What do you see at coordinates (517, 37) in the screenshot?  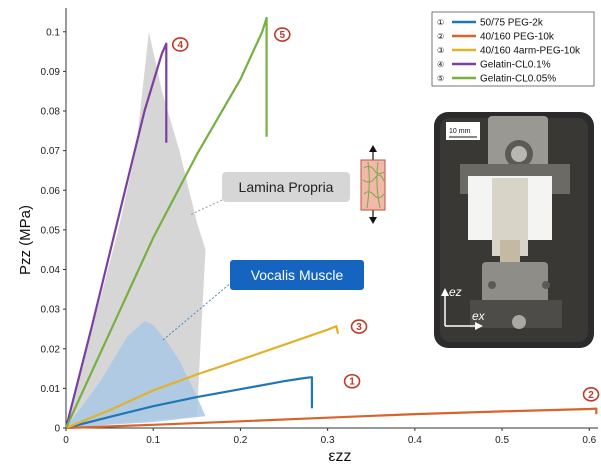 I see `legend-label: 40/160 PEG-10k` at bounding box center [517, 37].